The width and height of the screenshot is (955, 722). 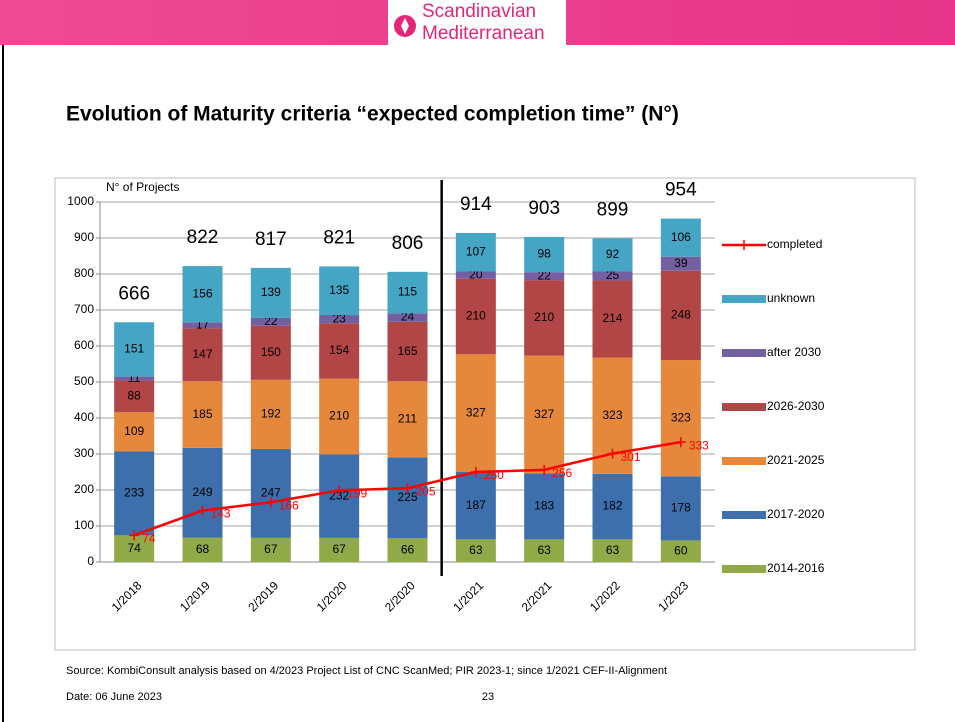 I want to click on y-tick-label: 100, so click(x=84, y=525).